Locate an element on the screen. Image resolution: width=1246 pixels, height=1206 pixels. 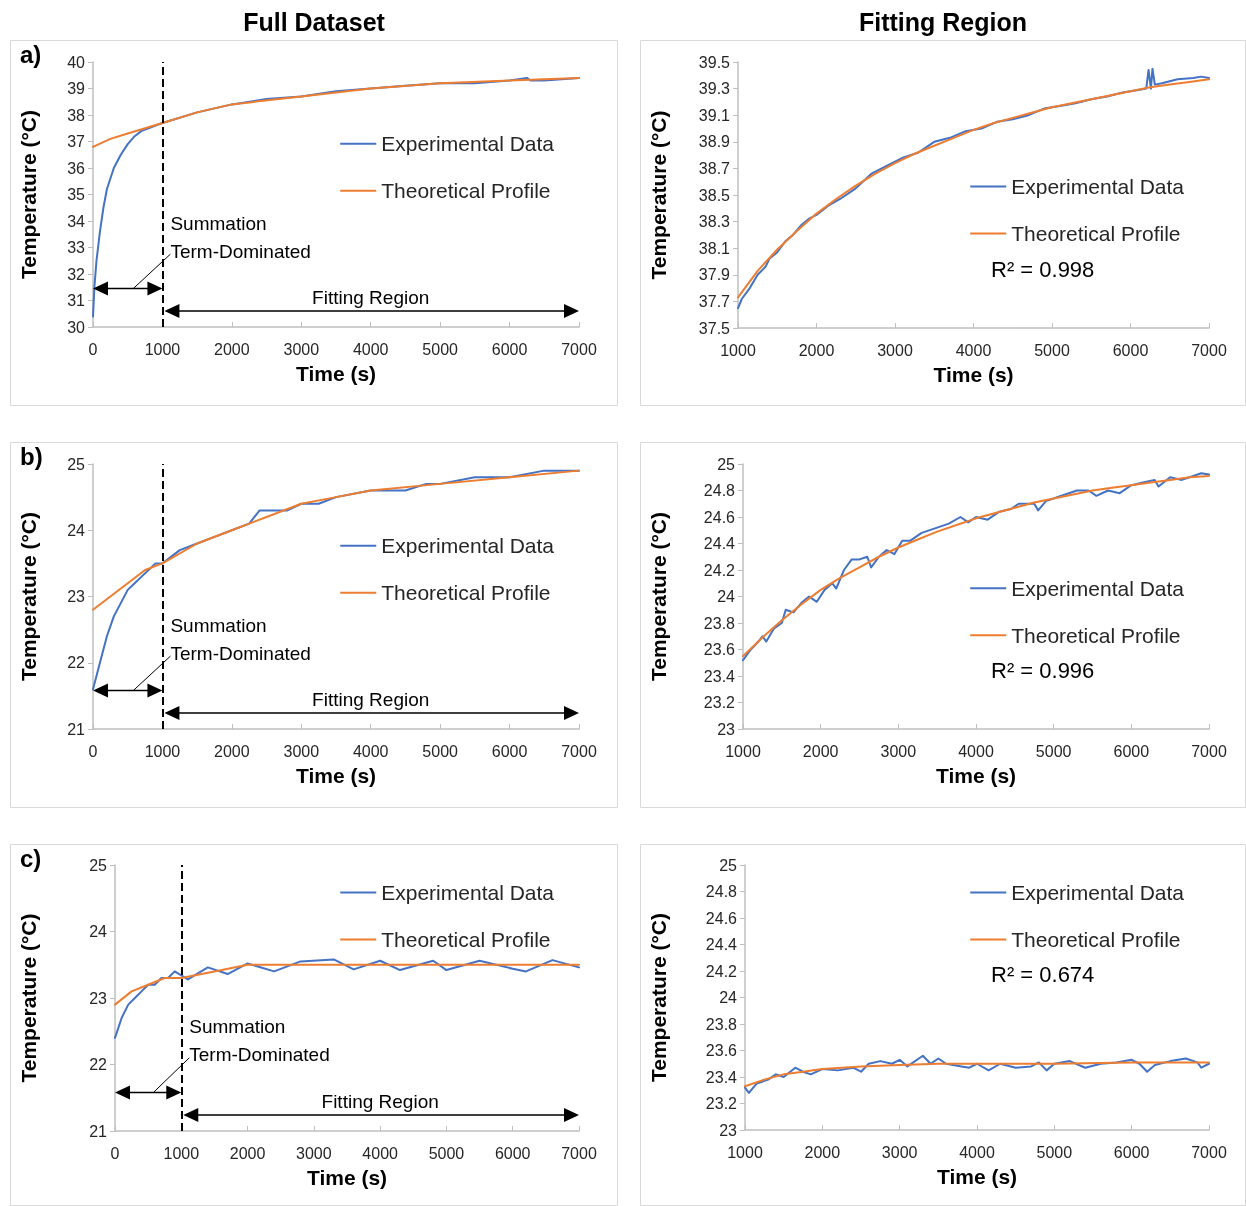
y-tick-label: 24.2 is located at coordinates (721, 971).